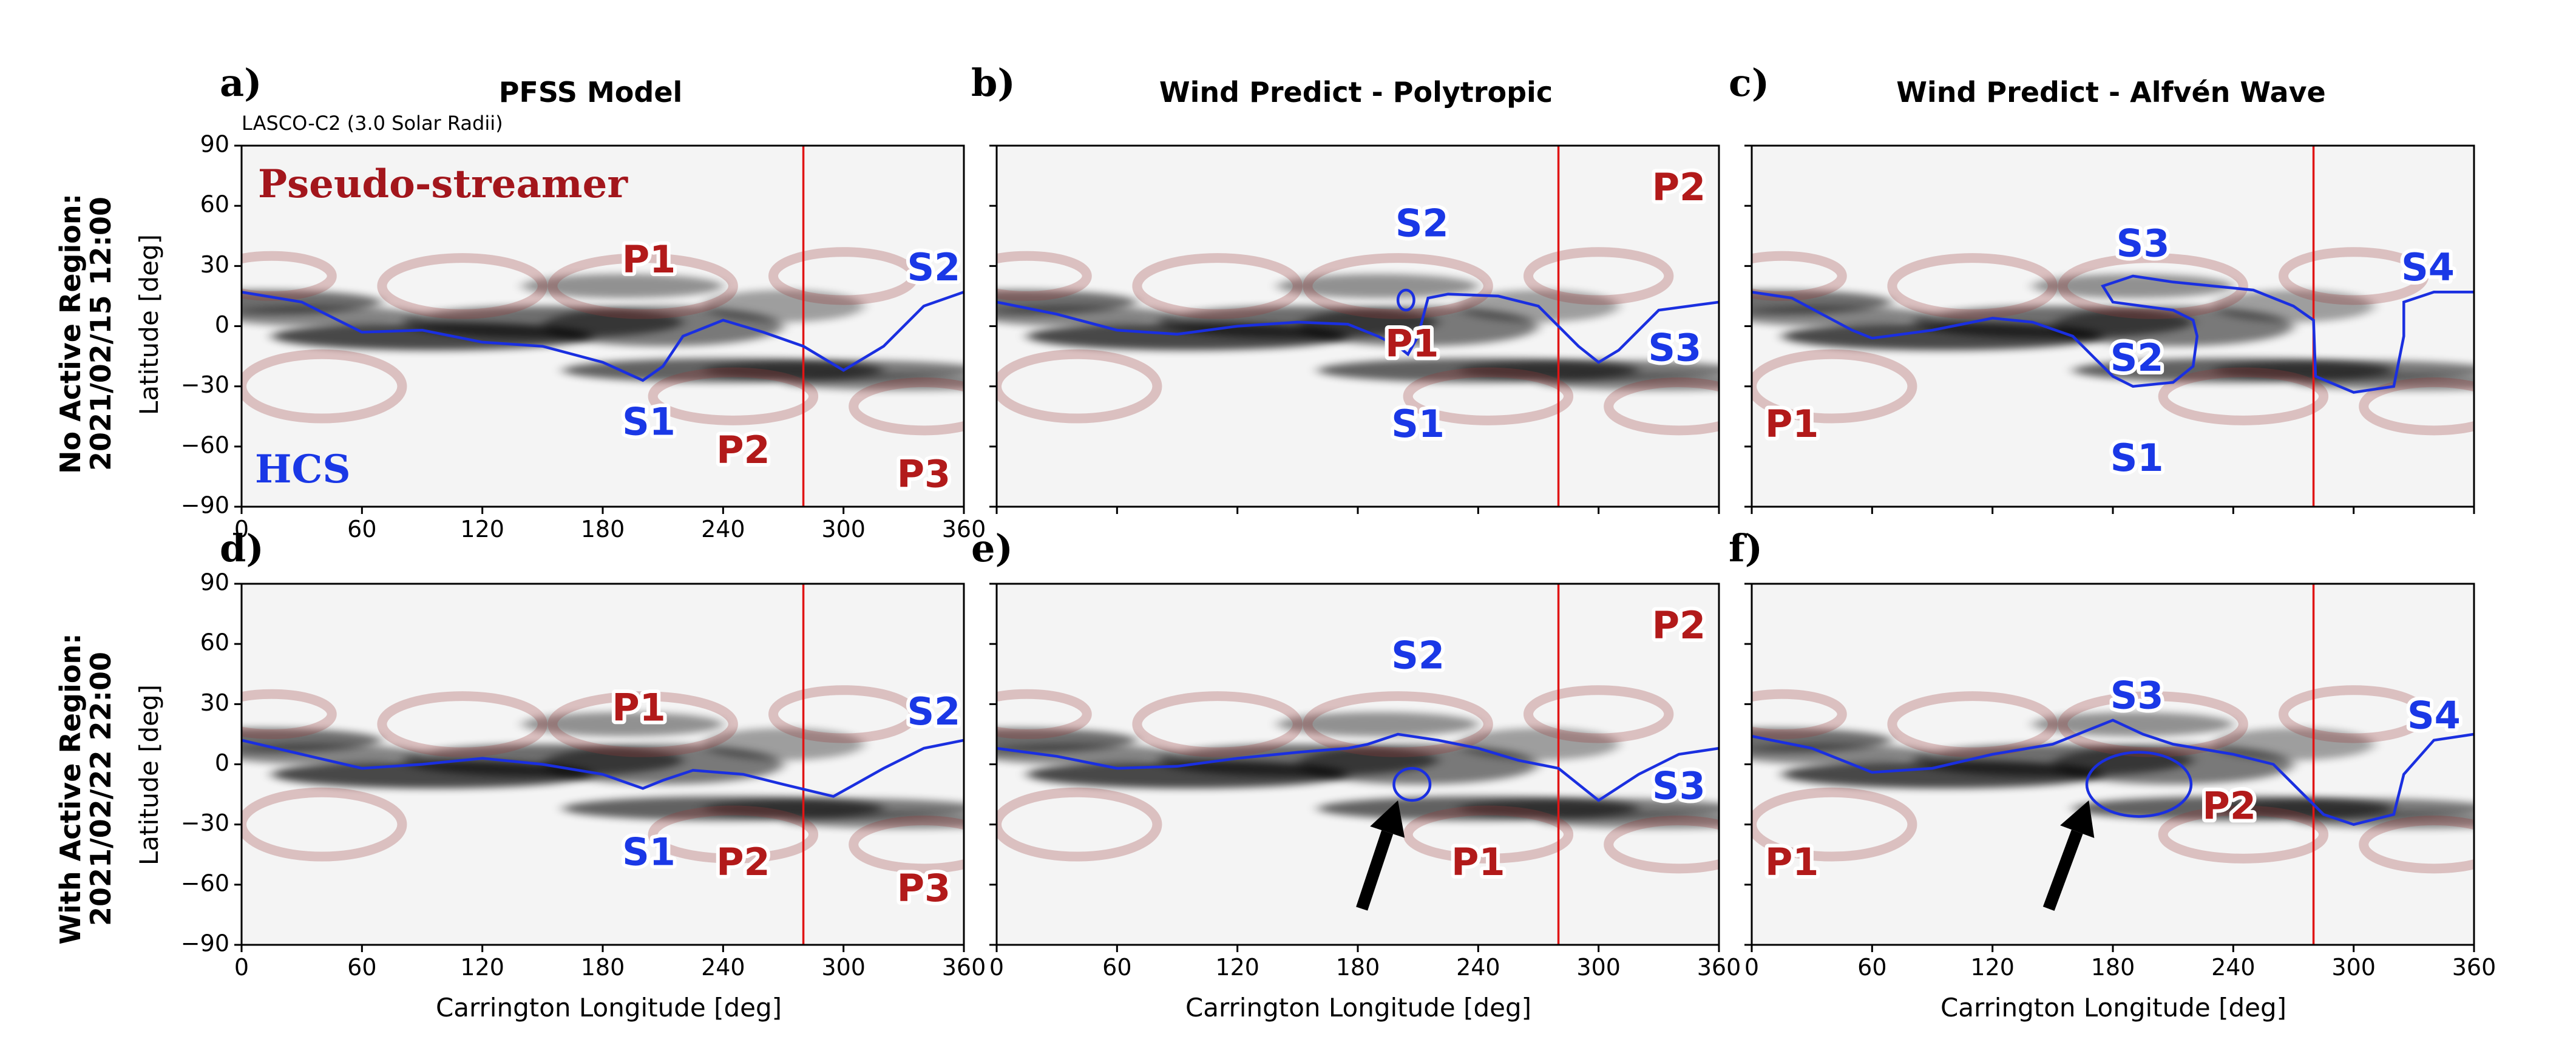 This screenshot has width=2576, height=1048. I want to click on panel-c: S3 S4 S2 P1 S1, so click(2109, 329).